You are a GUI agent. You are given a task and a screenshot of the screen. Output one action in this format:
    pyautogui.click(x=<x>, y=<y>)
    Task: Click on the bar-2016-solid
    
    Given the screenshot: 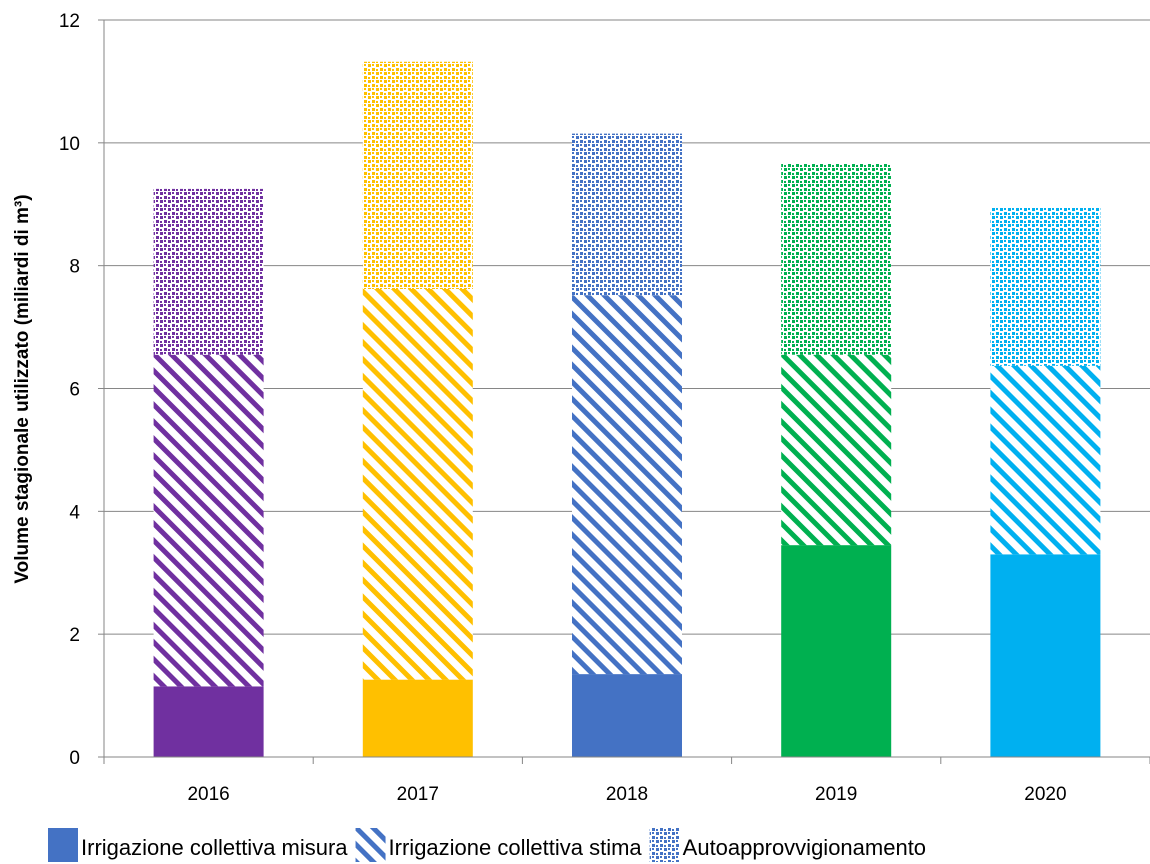 What is the action you would take?
    pyautogui.click(x=208, y=721)
    